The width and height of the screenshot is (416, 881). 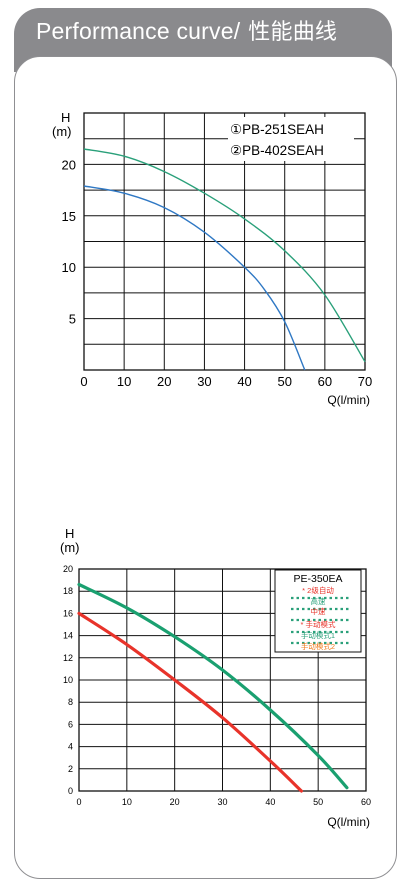 I want to click on page-title: Performance curve/性能曲线, so click(x=186, y=31).